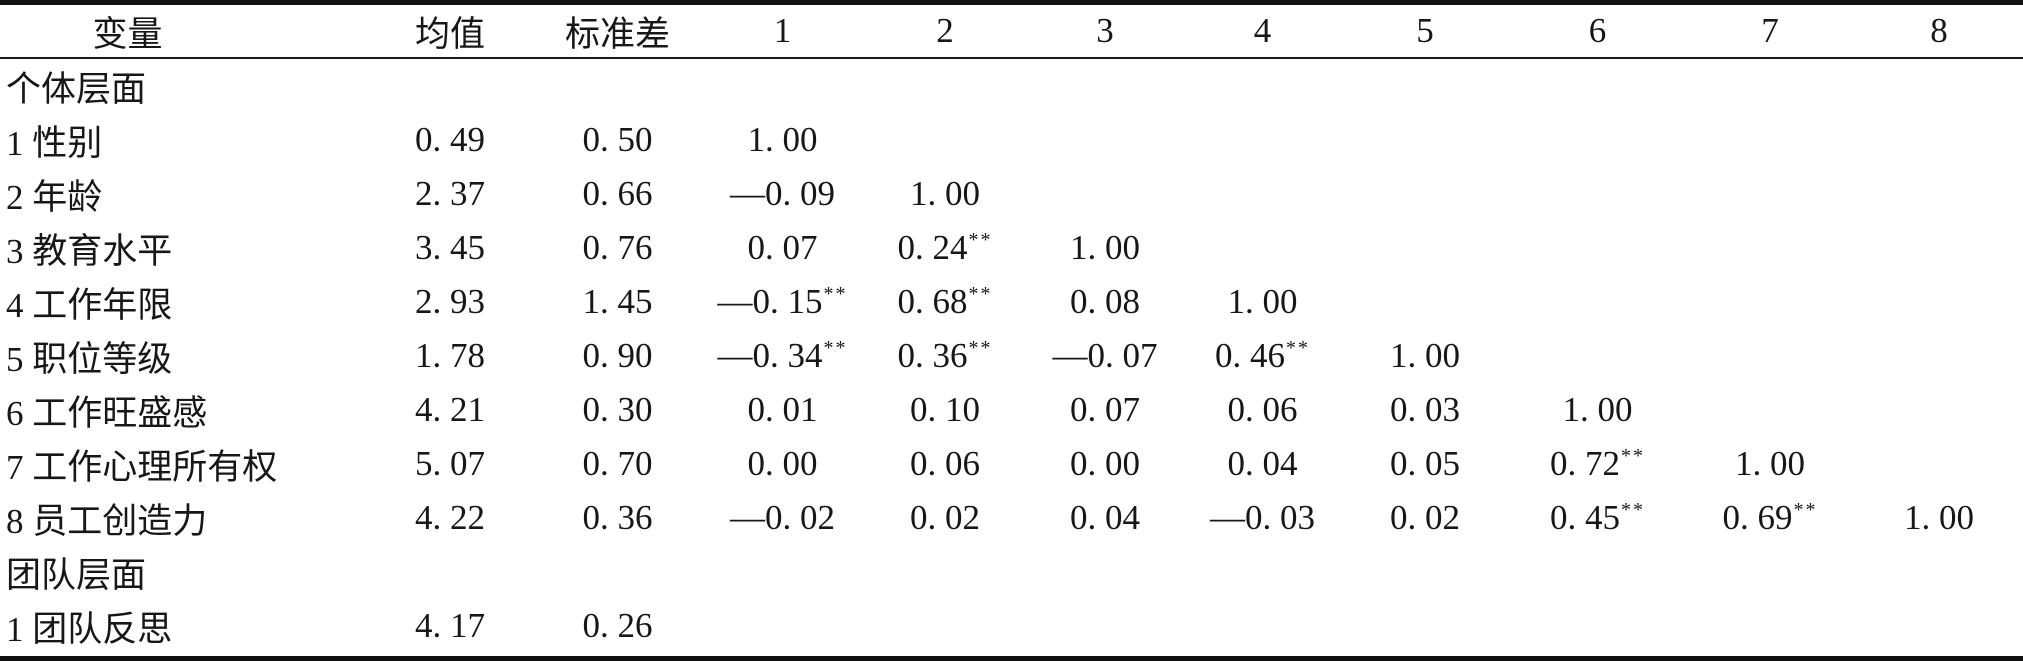 Image resolution: width=2023 pixels, height=661 pixels. I want to click on value-cell: 0. 10, so click(945, 409).